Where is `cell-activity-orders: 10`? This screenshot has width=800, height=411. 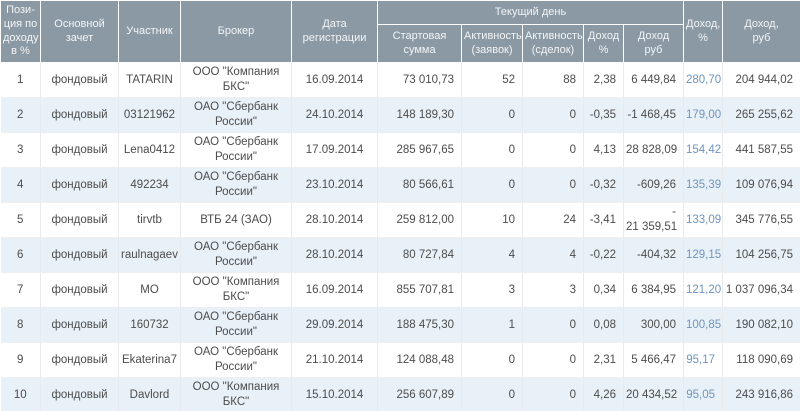 cell-activity-orders: 10 is located at coordinates (492, 220).